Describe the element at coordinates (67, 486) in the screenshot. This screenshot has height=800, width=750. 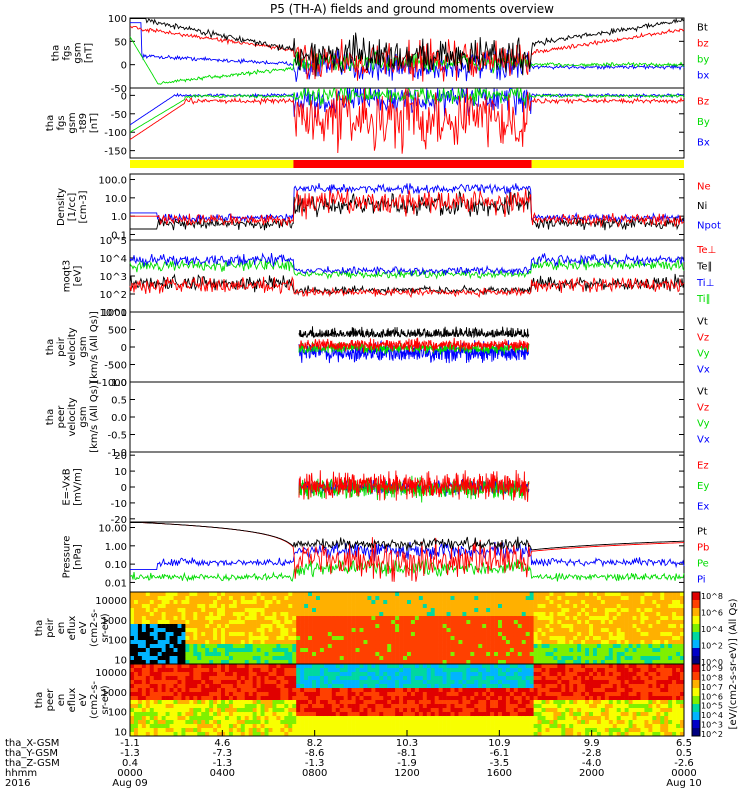
I see `y-axis-label-line: E=-VxB` at that location.